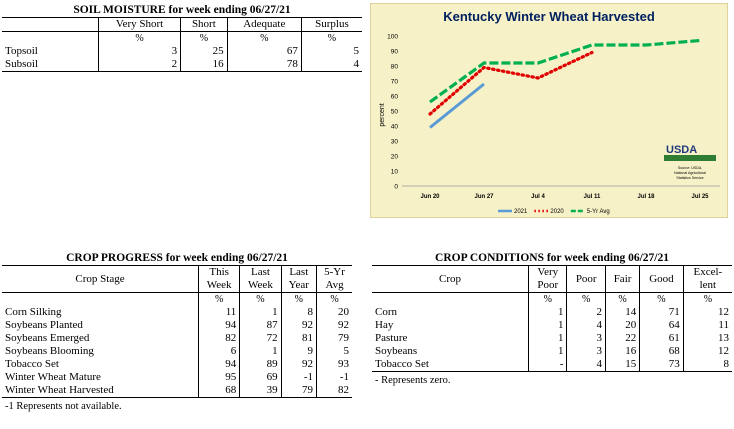 The height and width of the screenshot is (429, 734). What do you see at coordinates (554, 212) in the screenshot?
I see `legend: 2021 2020 5-Yr Avg` at bounding box center [554, 212].